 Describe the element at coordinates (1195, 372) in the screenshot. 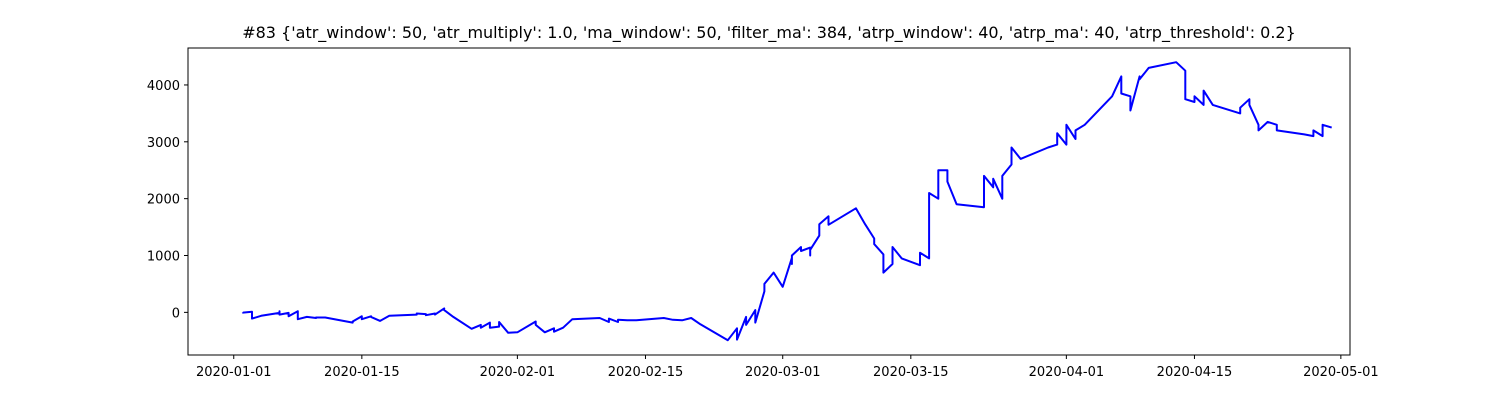

I see `x-tick-label: 2020-04-15` at that location.